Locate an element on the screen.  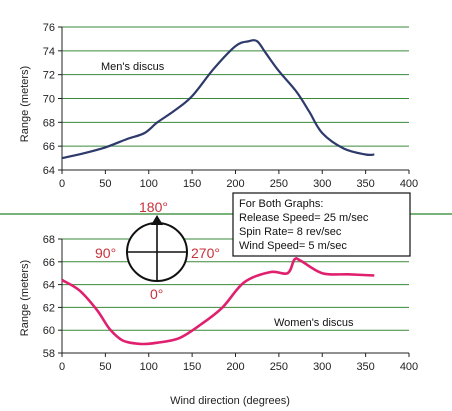
compass-arrow-icon is located at coordinates (157, 220).